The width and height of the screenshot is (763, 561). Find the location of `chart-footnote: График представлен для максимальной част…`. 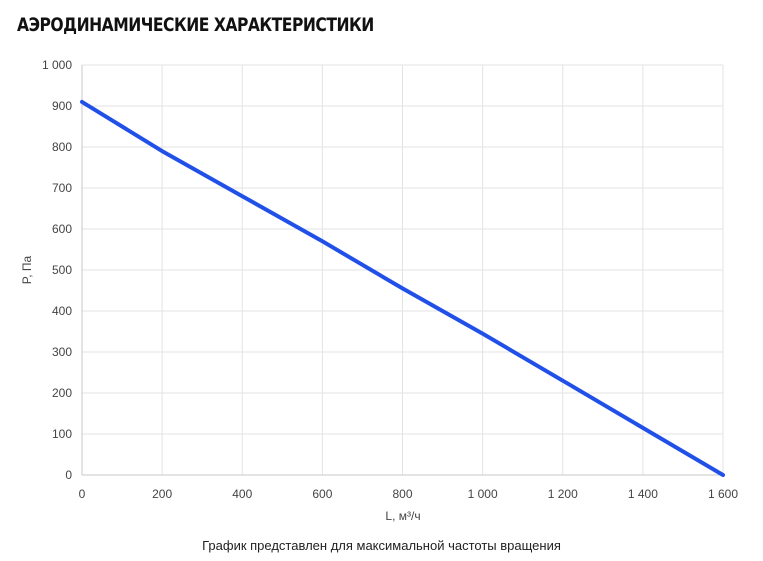

chart-footnote: График представлен для максимальной част… is located at coordinates (381, 545).